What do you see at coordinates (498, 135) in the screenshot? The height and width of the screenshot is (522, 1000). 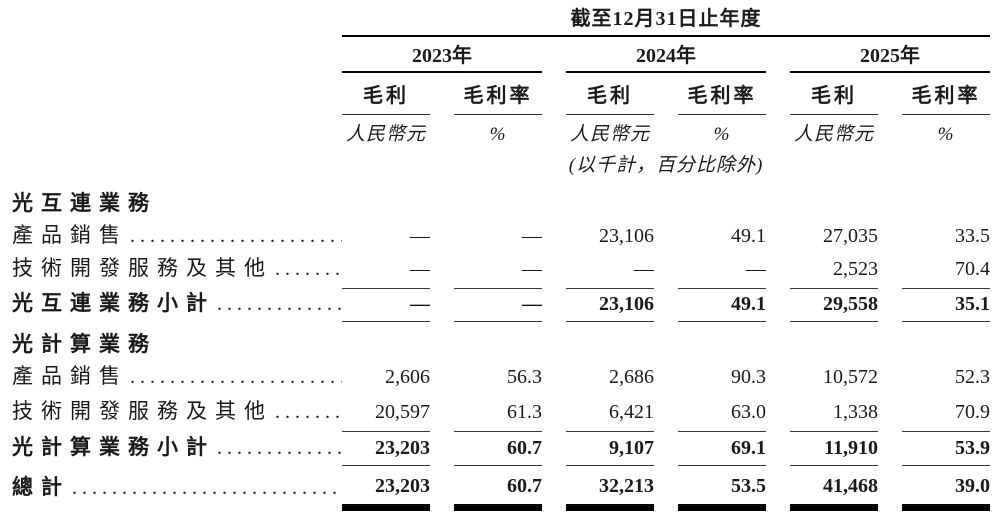 I see `unit-pct-2023: %` at bounding box center [498, 135].